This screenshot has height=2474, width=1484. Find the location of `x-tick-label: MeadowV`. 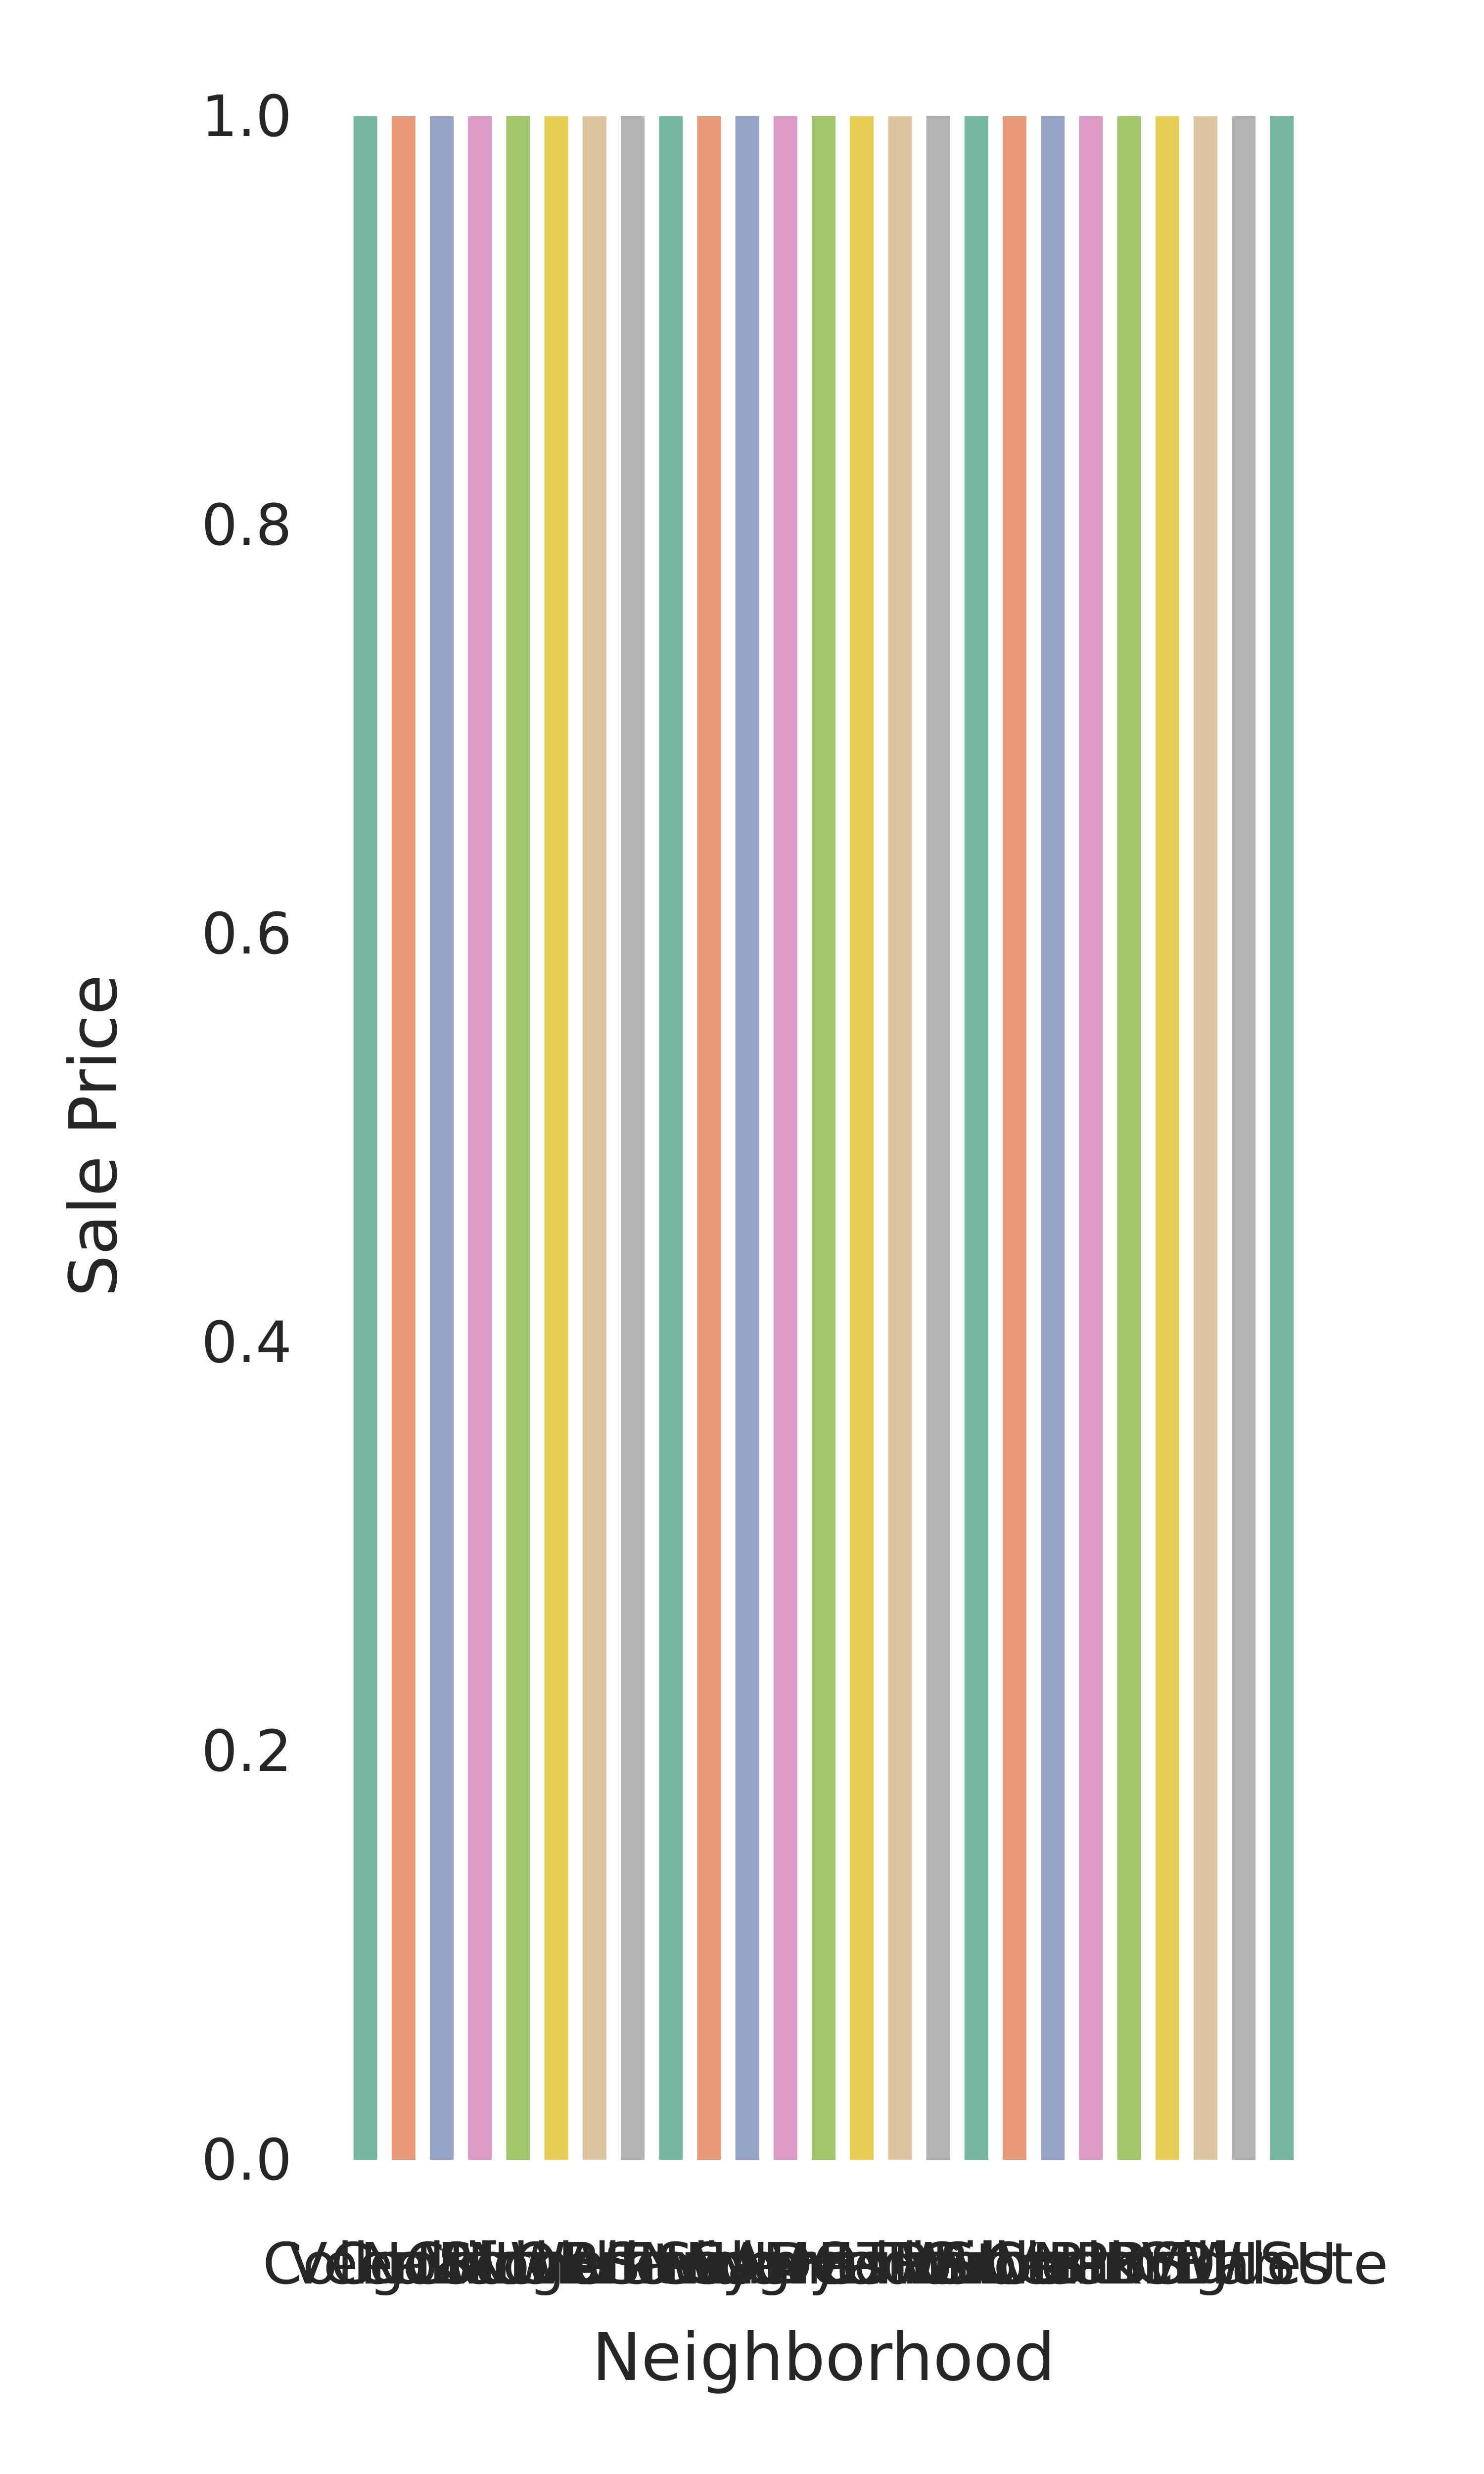

x-tick-label: MeadowV is located at coordinates (900, 2264).